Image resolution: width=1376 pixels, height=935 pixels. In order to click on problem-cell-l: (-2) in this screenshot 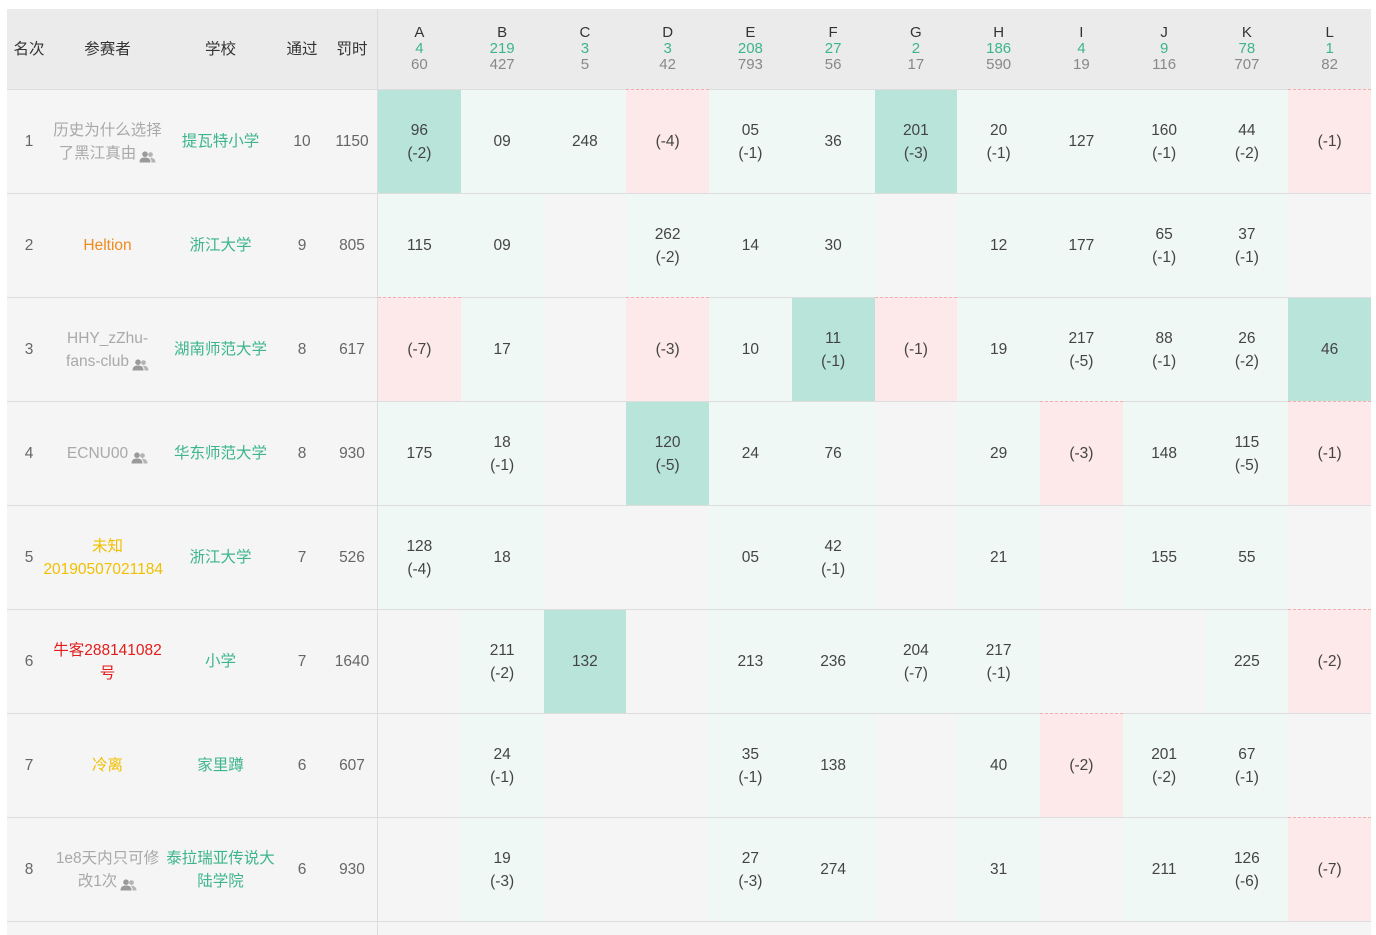, I will do `click(1329, 661)`.